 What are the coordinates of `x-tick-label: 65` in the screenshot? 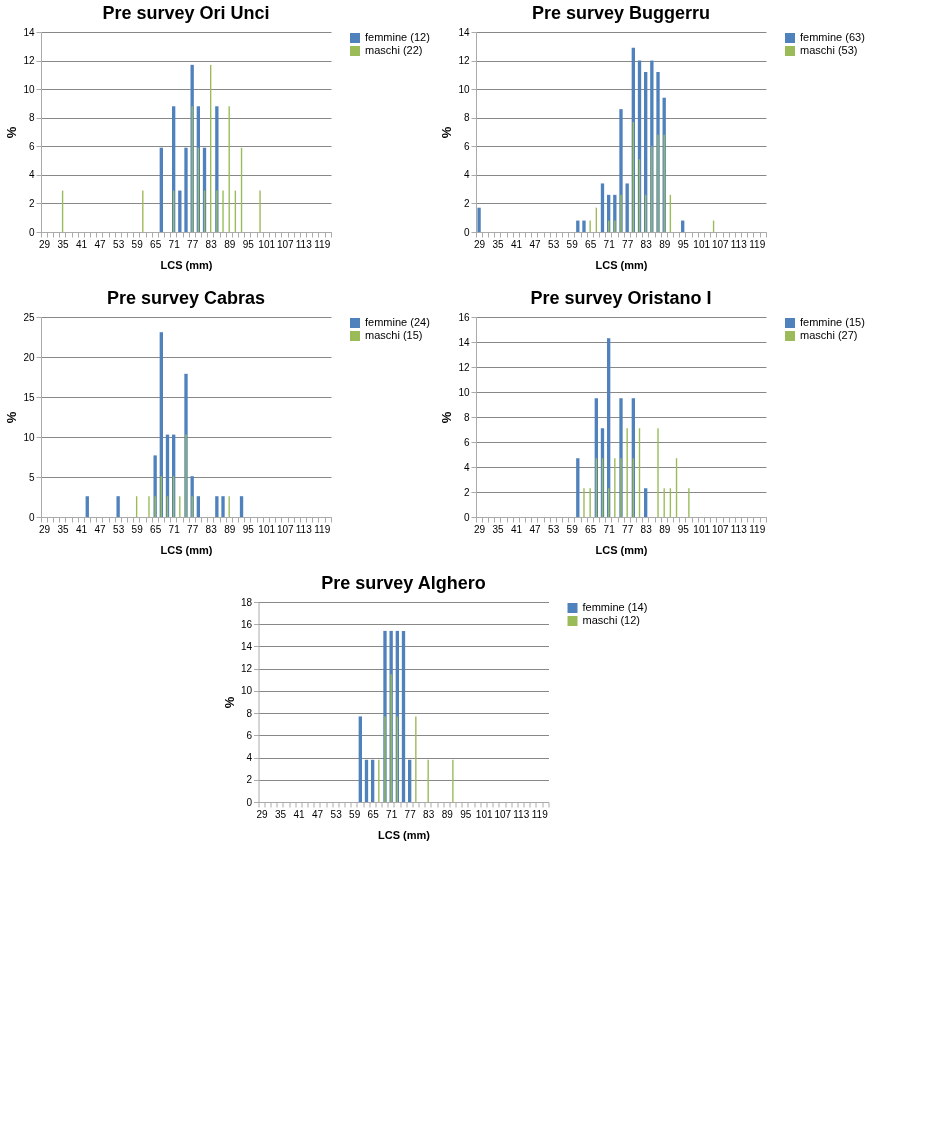 It's located at (591, 529).